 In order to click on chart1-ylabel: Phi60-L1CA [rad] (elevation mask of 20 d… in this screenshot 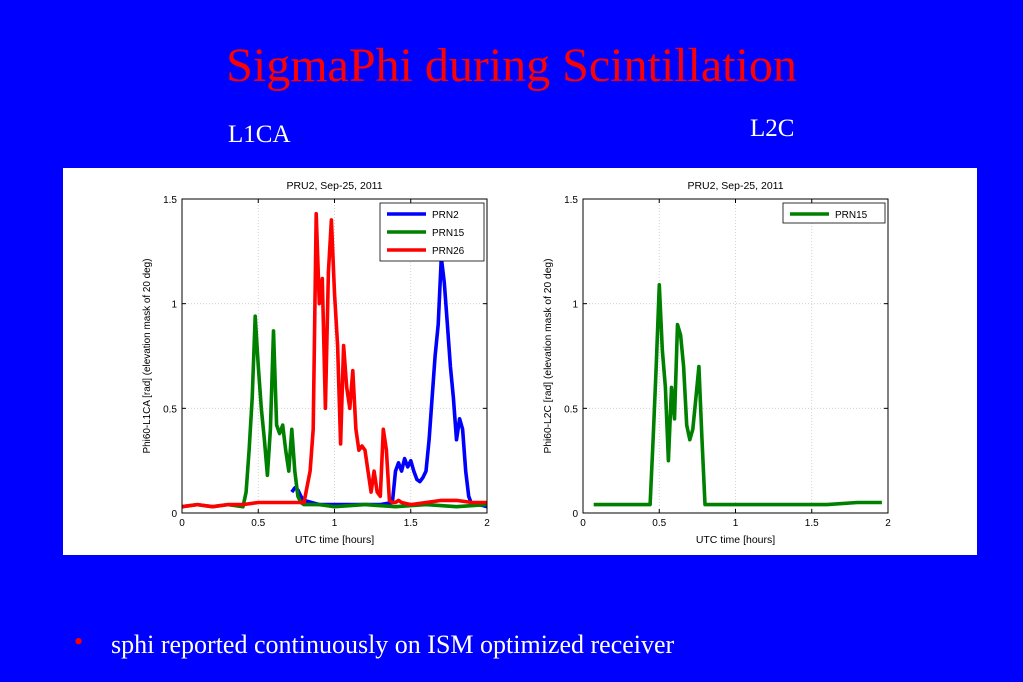, I will do `click(147, 356)`.